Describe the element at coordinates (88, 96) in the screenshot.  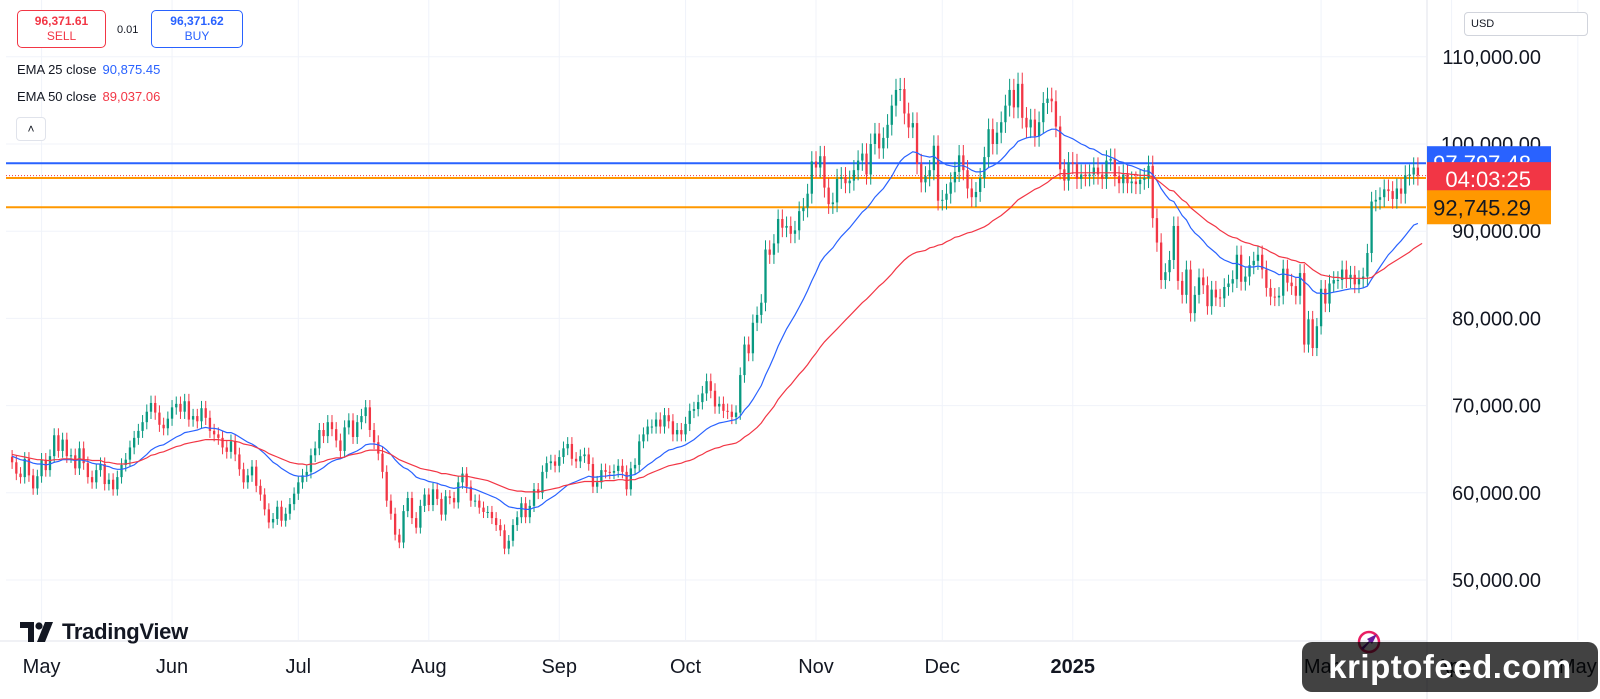
I see `indicator-ema50: EMA 50 close 89,037.06` at that location.